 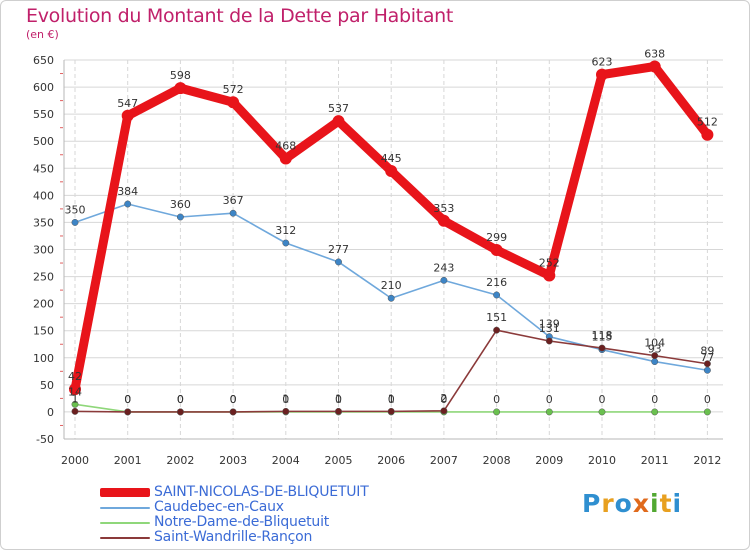 What do you see at coordinates (127, 103) in the screenshot?
I see `data-label: 547` at bounding box center [127, 103].